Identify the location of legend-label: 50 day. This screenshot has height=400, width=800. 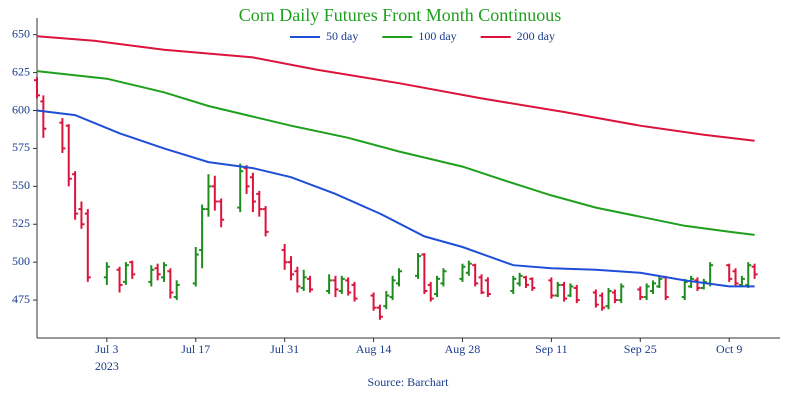
(342, 36).